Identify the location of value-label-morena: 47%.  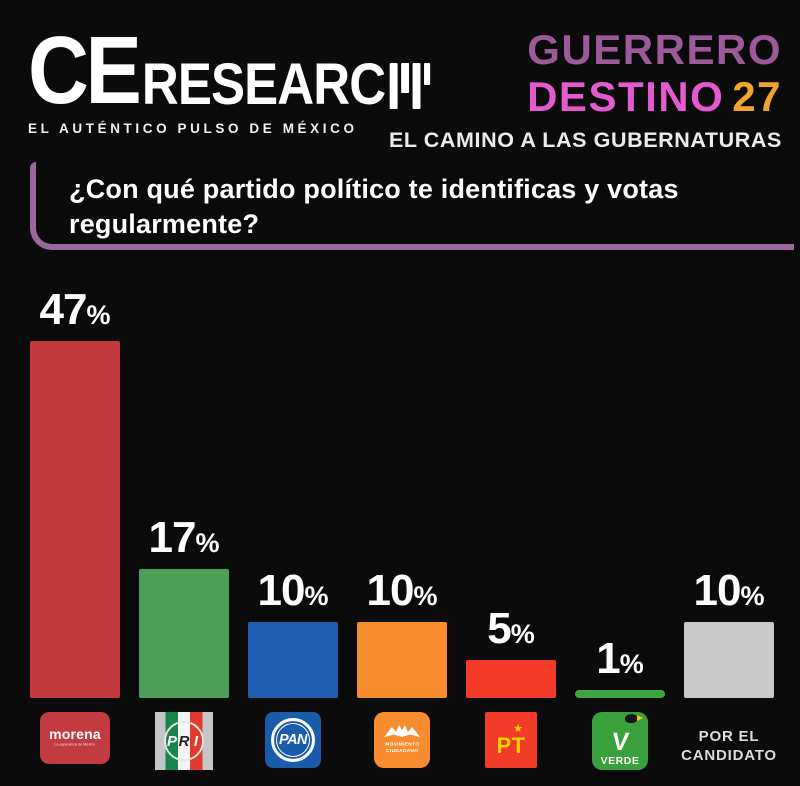
(75, 309).